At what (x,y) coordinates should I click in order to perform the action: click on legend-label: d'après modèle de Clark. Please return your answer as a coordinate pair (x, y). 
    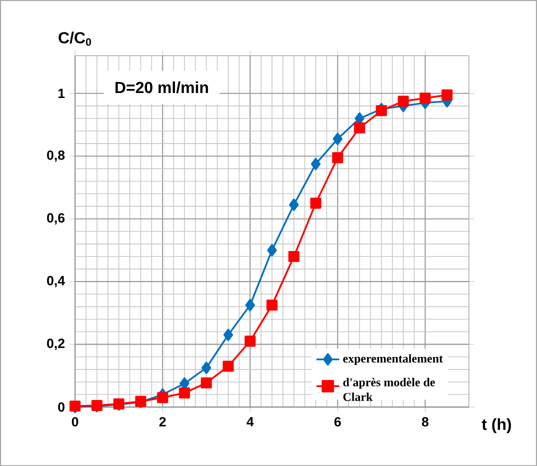
    Looking at the image, I should click on (389, 389).